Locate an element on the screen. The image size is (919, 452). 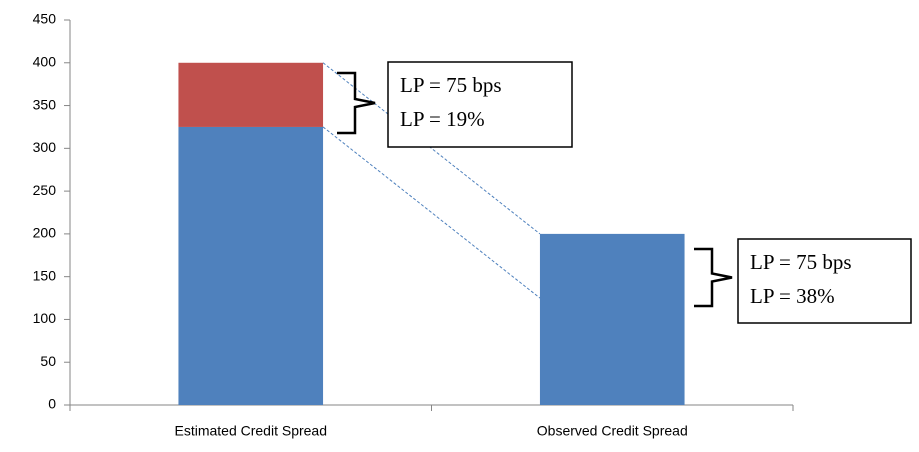
annotation-text: LP = 38% is located at coordinates (792, 296).